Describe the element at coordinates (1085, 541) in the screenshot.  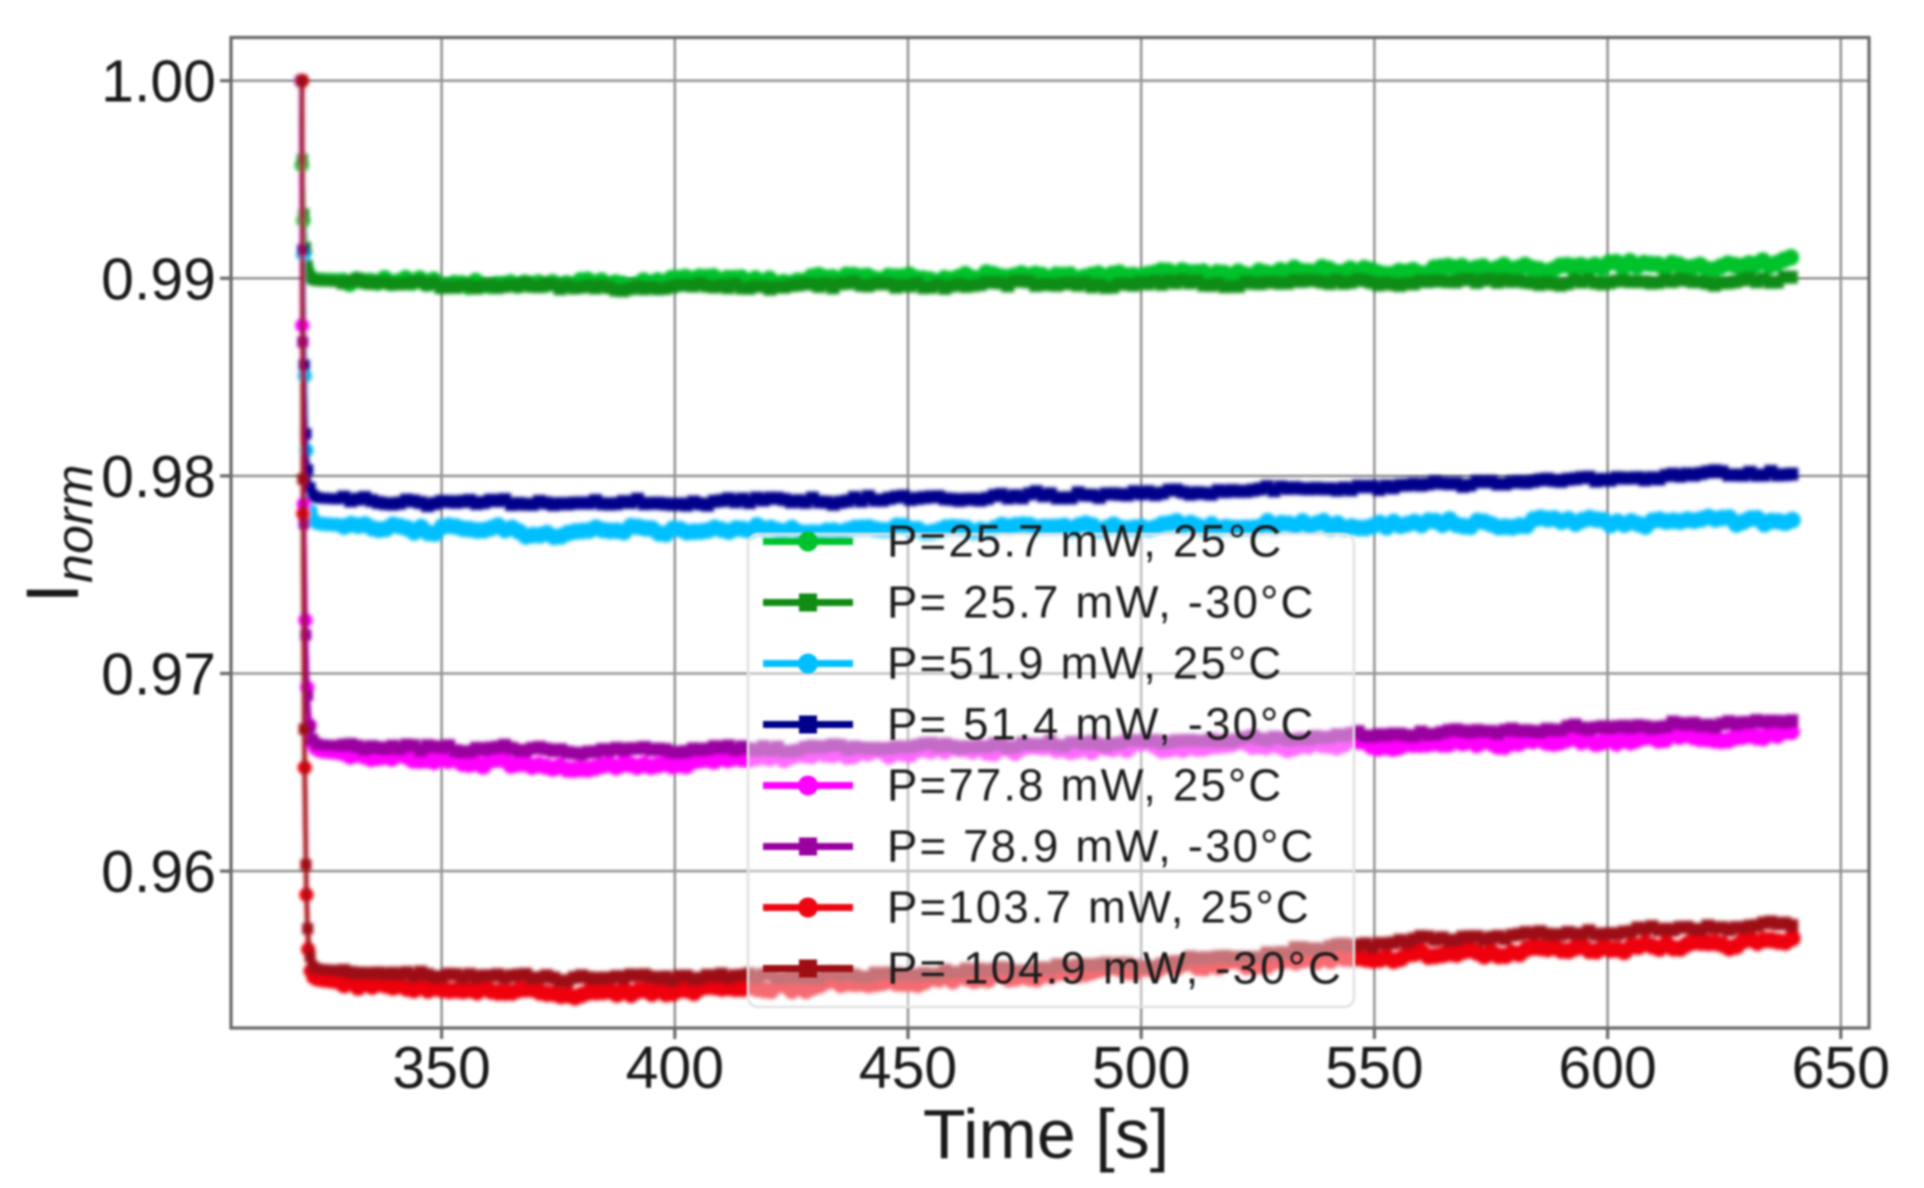
I see `svg-text: P=25.7 mW, 25°C` at that location.